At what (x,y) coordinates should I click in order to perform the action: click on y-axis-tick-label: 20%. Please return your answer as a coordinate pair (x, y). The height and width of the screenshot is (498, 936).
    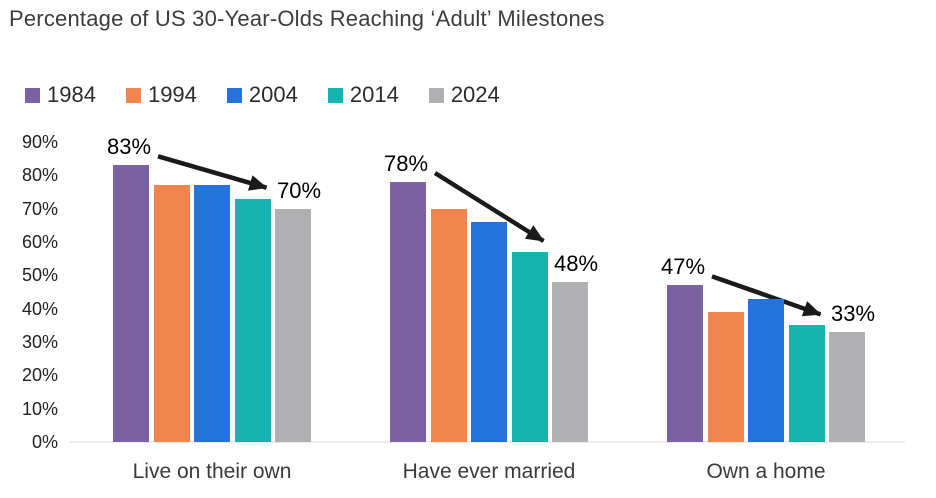
    Looking at the image, I should click on (39, 375).